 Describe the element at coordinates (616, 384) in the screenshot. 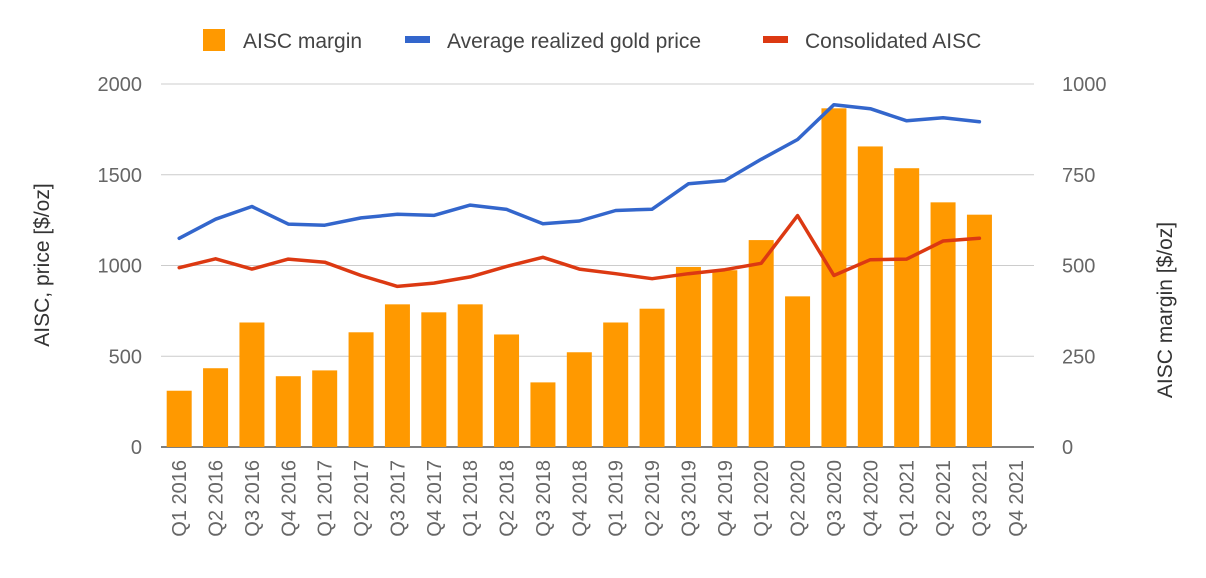

I see `bar-q1-2019` at that location.